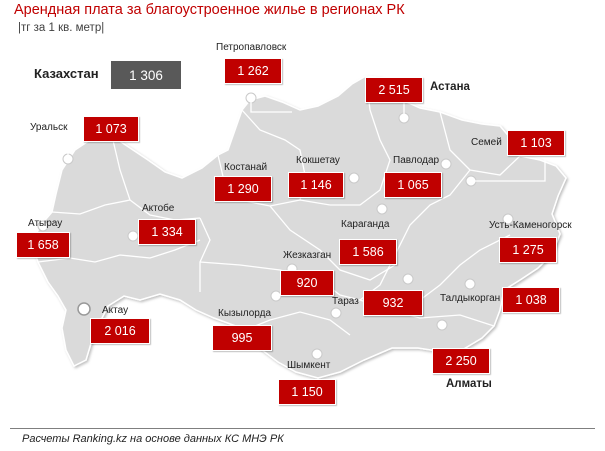 This screenshot has height=451, width=605. I want to click on page-subtitle: |тг за 1 кв. метр|, so click(61, 28).